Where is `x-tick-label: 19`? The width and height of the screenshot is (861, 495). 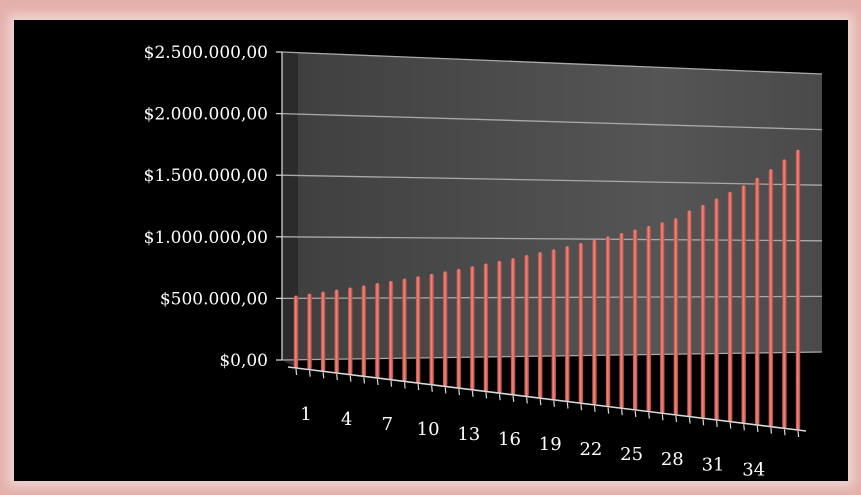 x-tick-label: 19 is located at coordinates (550, 444).